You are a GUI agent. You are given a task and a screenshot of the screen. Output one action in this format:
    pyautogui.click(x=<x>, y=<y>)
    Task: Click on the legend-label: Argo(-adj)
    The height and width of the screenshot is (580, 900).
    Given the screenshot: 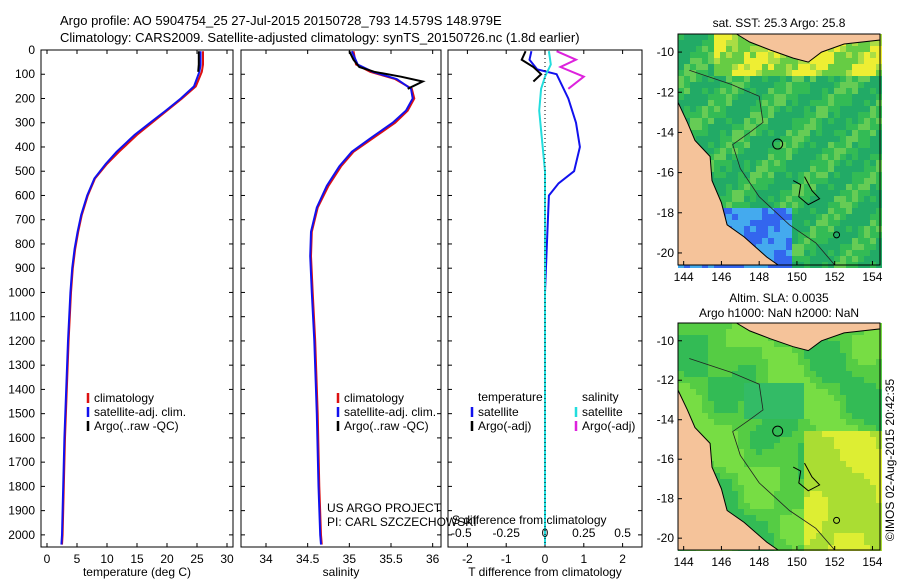 What is the action you would take?
    pyautogui.click(x=608, y=426)
    